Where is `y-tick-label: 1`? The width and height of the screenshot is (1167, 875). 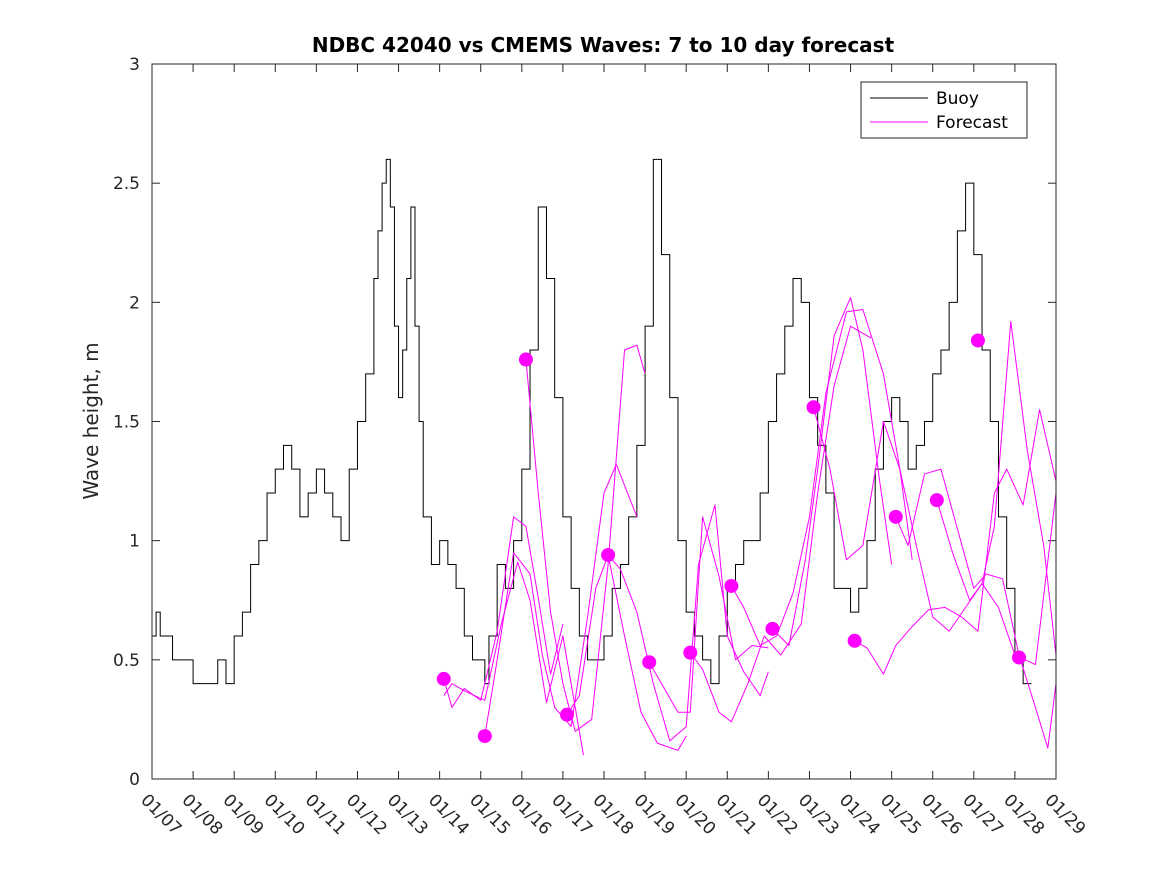 y-tick-label: 1 is located at coordinates (134, 542).